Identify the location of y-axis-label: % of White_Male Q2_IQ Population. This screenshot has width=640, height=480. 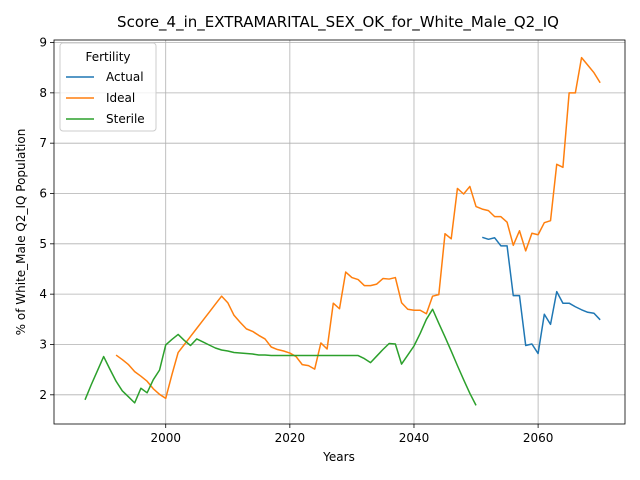
(21, 232).